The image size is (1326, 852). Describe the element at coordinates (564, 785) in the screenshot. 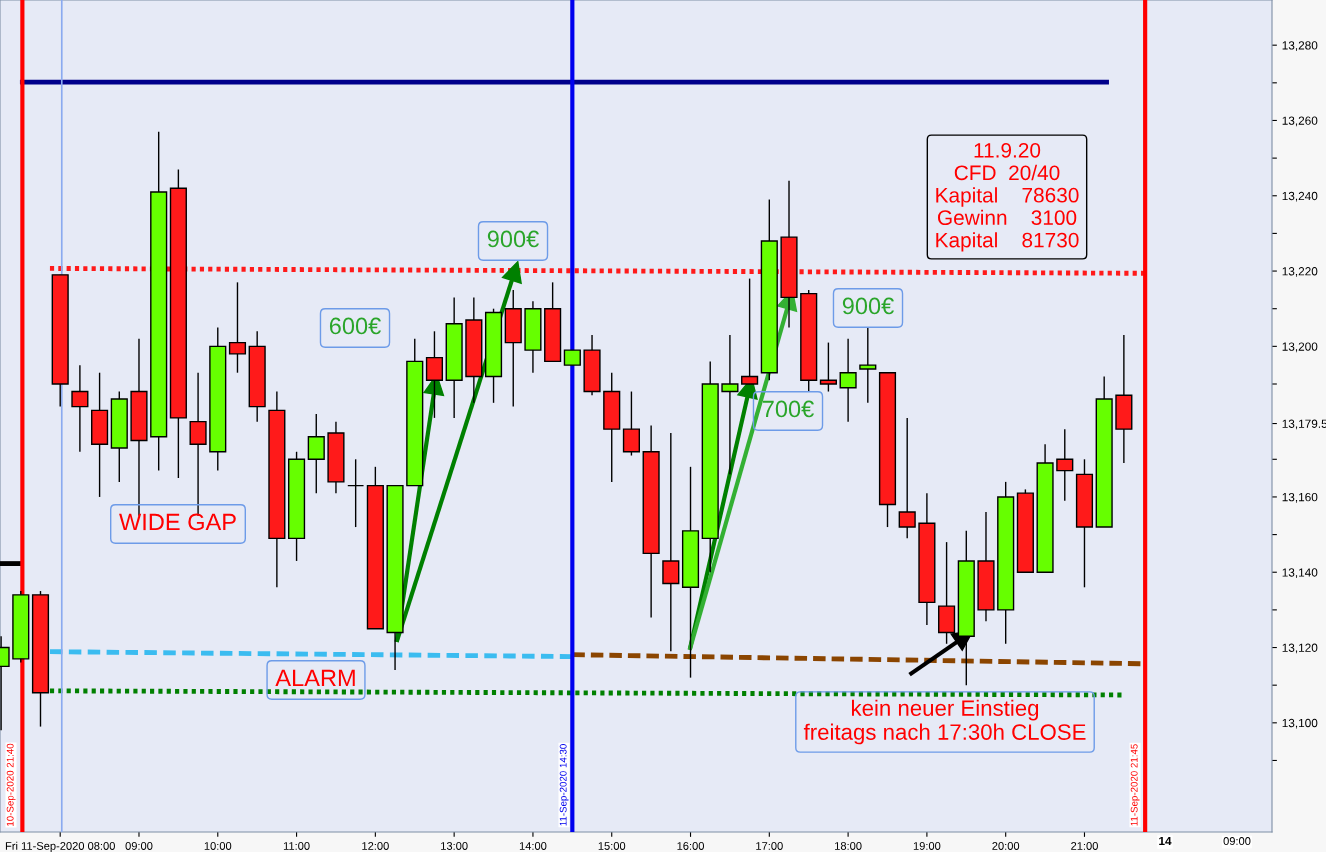

I see `annotation: 11-Sep-2020 14:30` at that location.